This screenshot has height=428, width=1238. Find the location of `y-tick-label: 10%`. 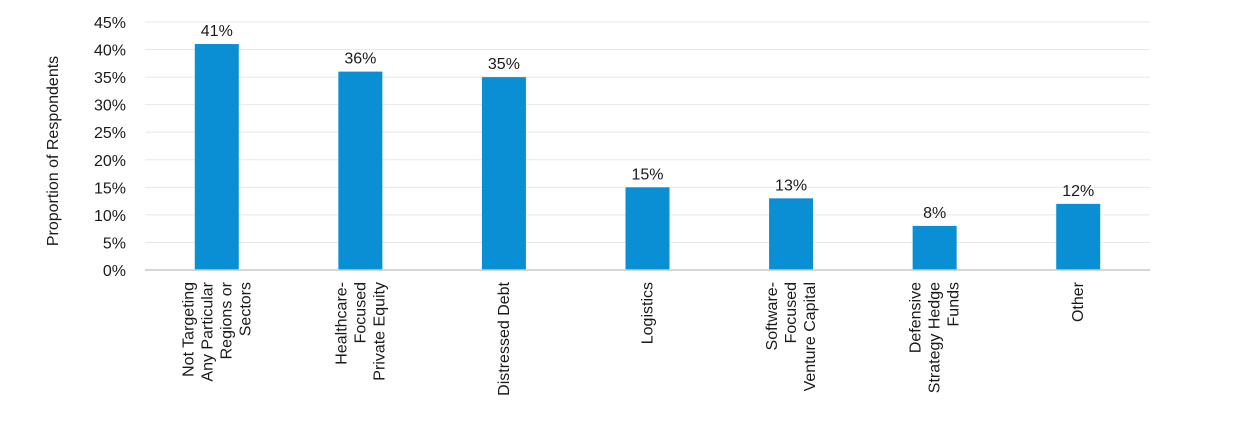

y-tick-label: 10% is located at coordinates (110, 216).